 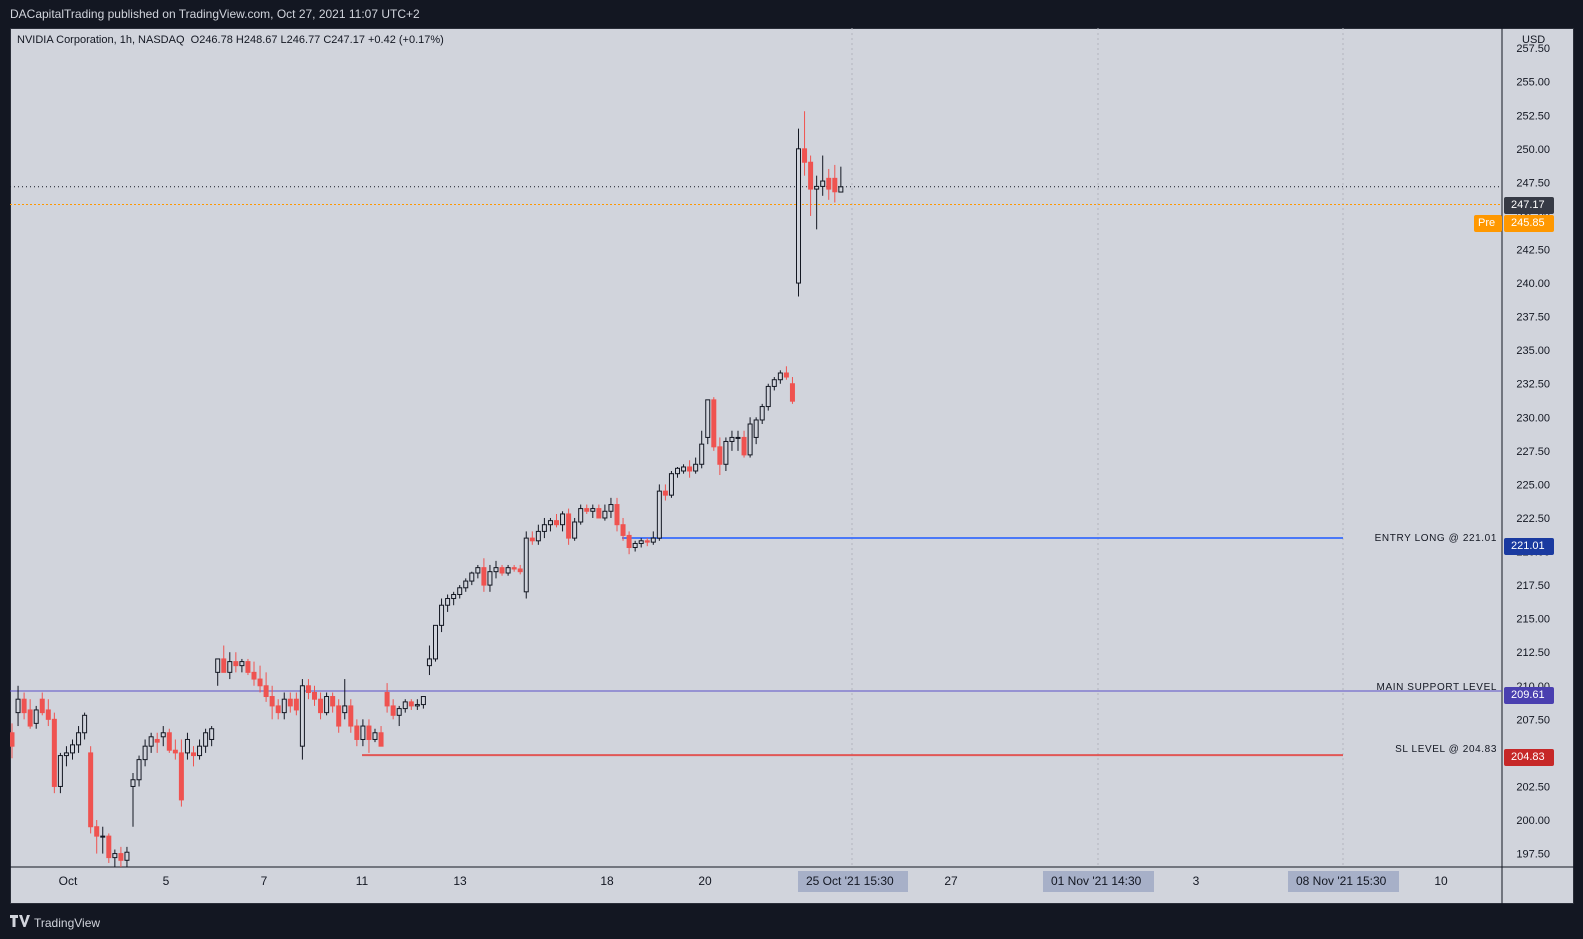 I want to click on y-tick-label: 247.50, so click(x=1533, y=183).